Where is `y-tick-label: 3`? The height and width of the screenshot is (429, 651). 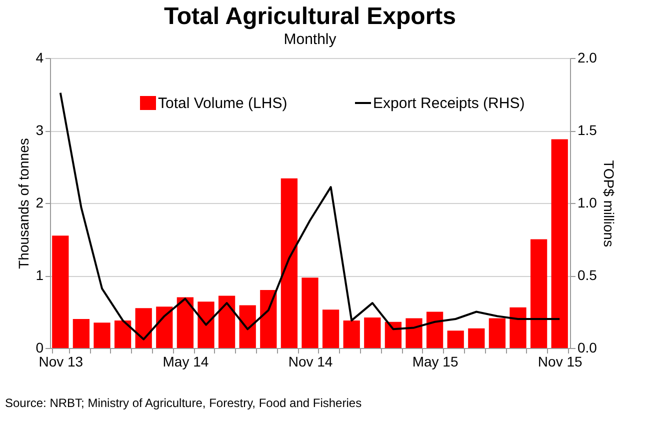 y-tick-label: 3 is located at coordinates (40, 130).